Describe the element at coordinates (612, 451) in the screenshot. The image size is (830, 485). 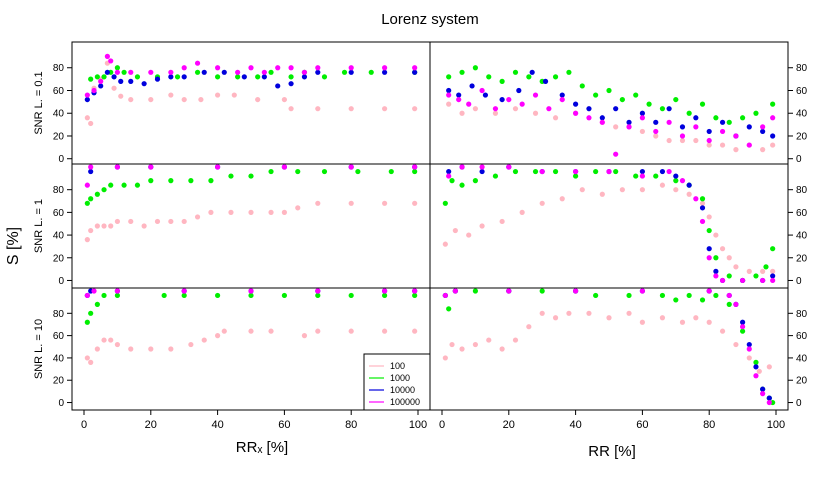
I see `x-axis-label-right: RR [%]` at that location.